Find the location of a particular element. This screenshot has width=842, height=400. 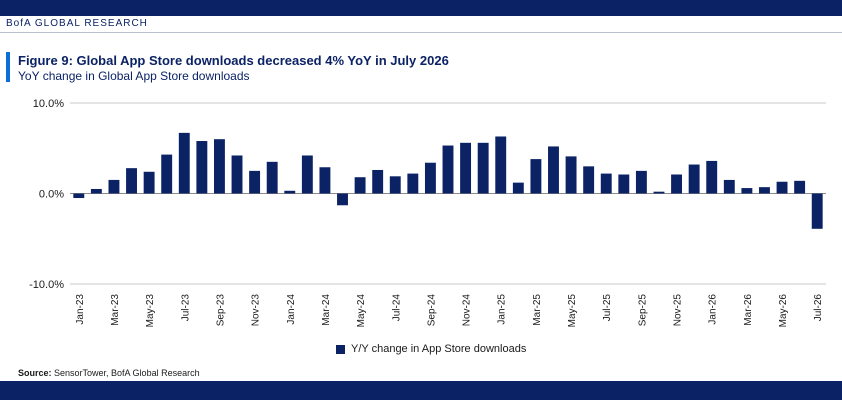

bottom-banner is located at coordinates (421, 390).